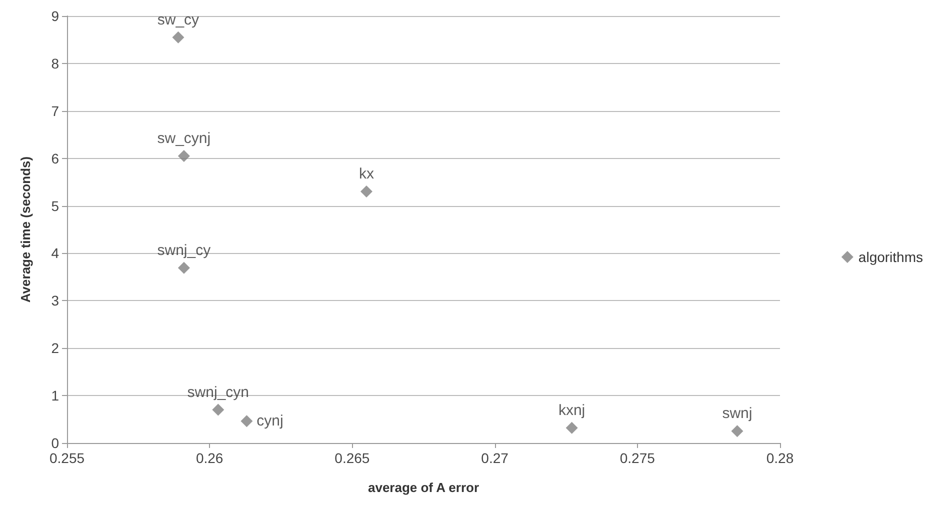  Describe the element at coordinates (780, 458) in the screenshot. I see `x-tick-label: 0.28` at that location.